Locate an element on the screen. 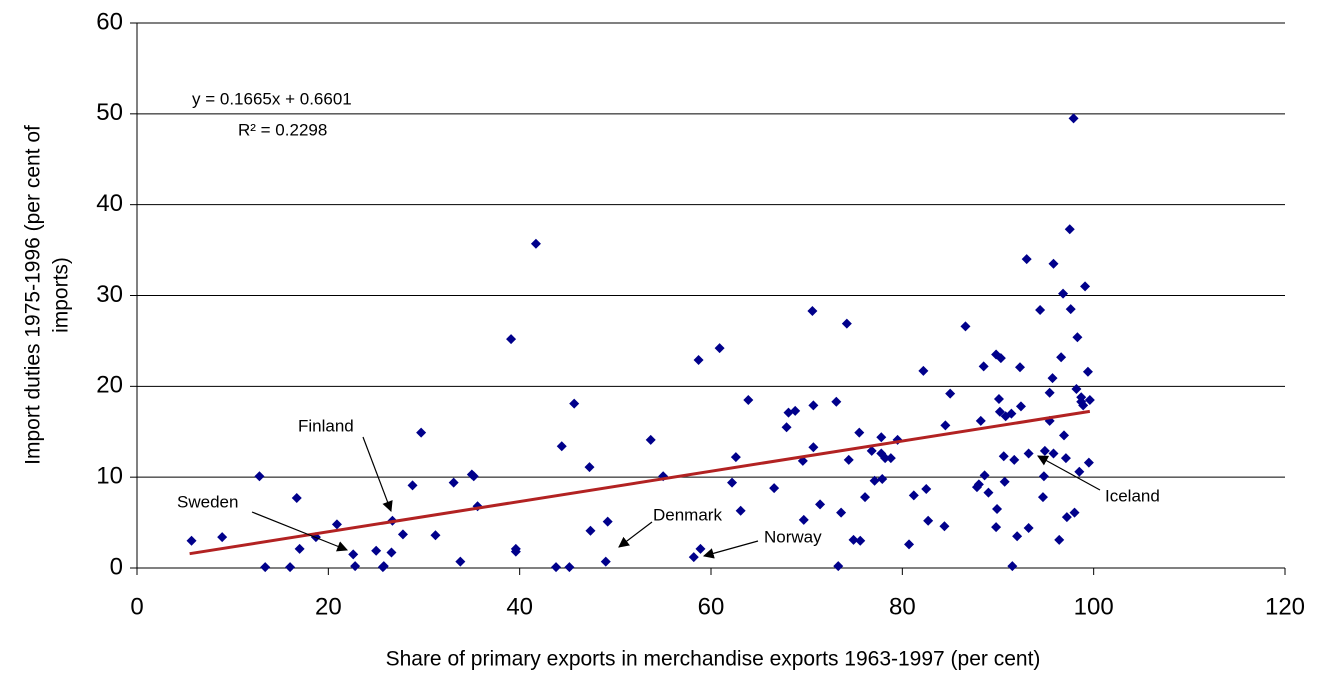  equation: y = 0.1665x + 0.6601 is located at coordinates (272, 98).